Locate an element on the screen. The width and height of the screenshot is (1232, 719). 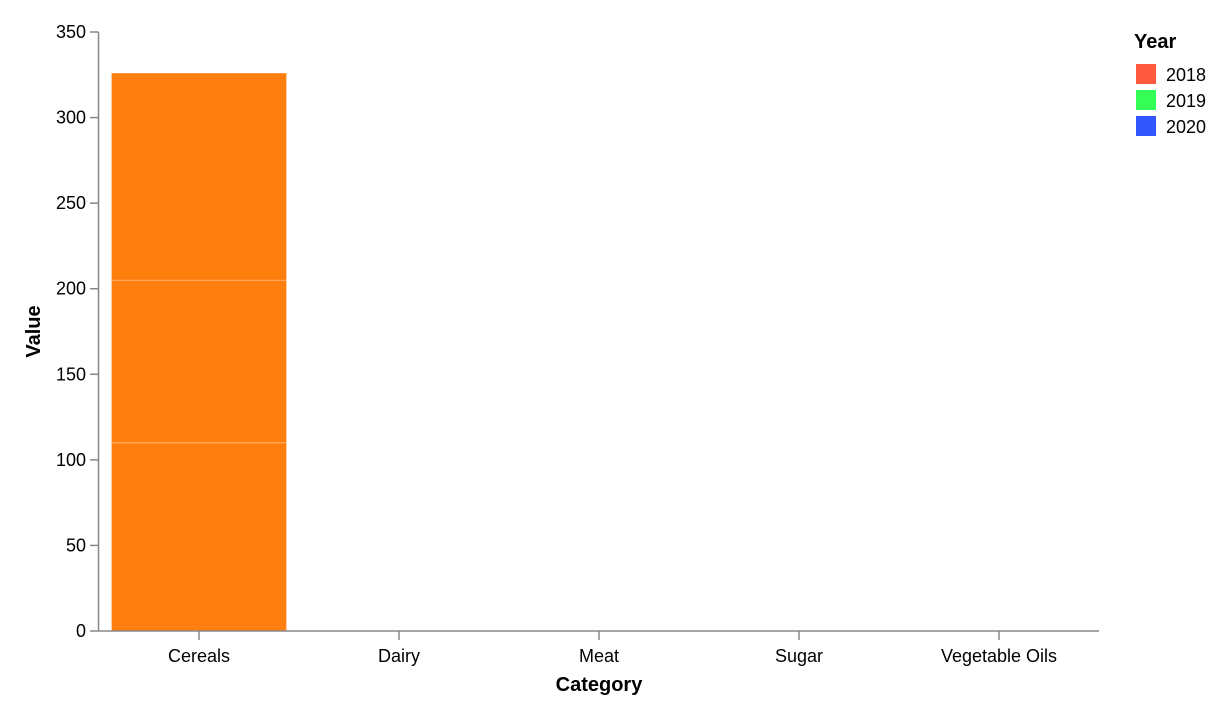
y-tick-label: 0 is located at coordinates (81, 631).